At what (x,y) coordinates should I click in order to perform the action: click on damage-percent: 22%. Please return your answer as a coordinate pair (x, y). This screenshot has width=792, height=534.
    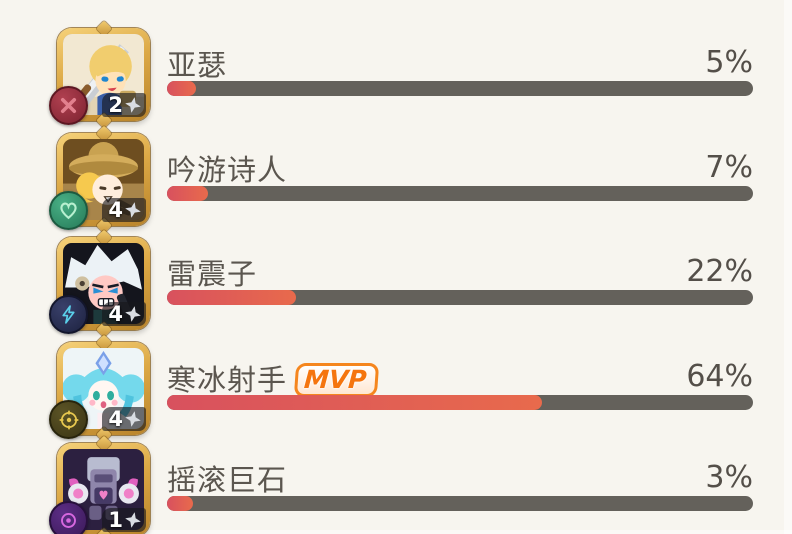
    Looking at the image, I should click on (719, 271).